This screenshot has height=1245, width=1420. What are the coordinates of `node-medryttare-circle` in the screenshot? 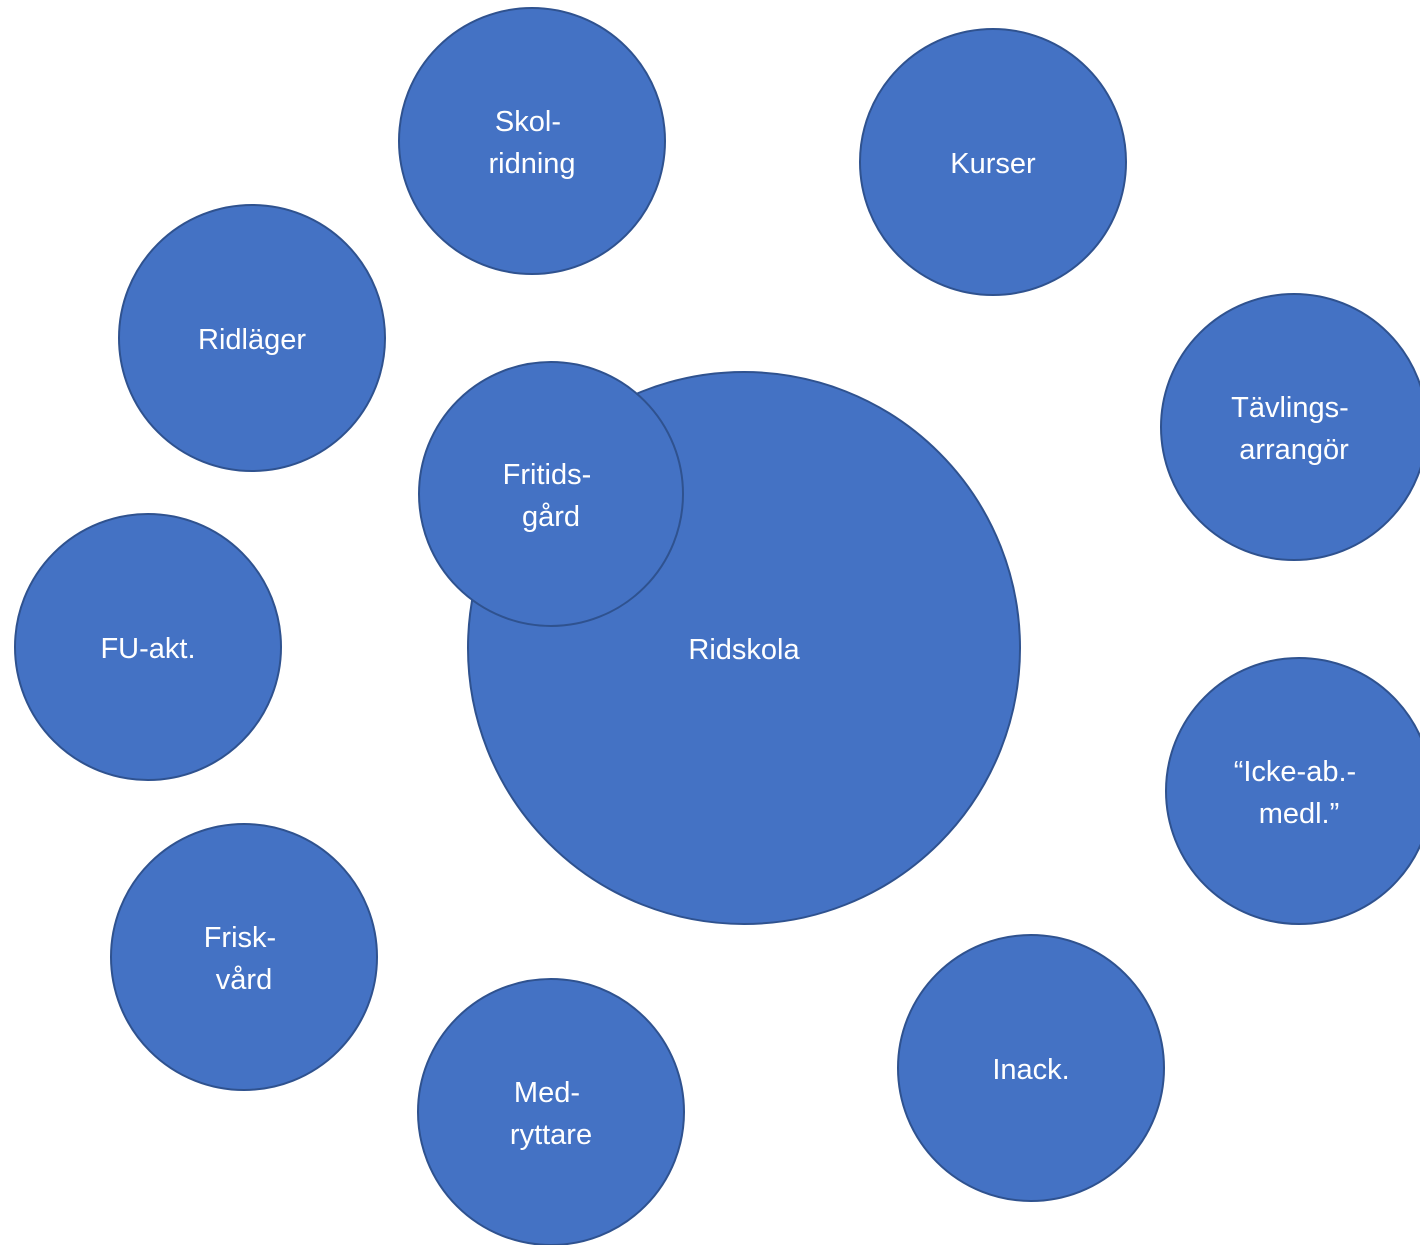 It's located at (551, 1111).